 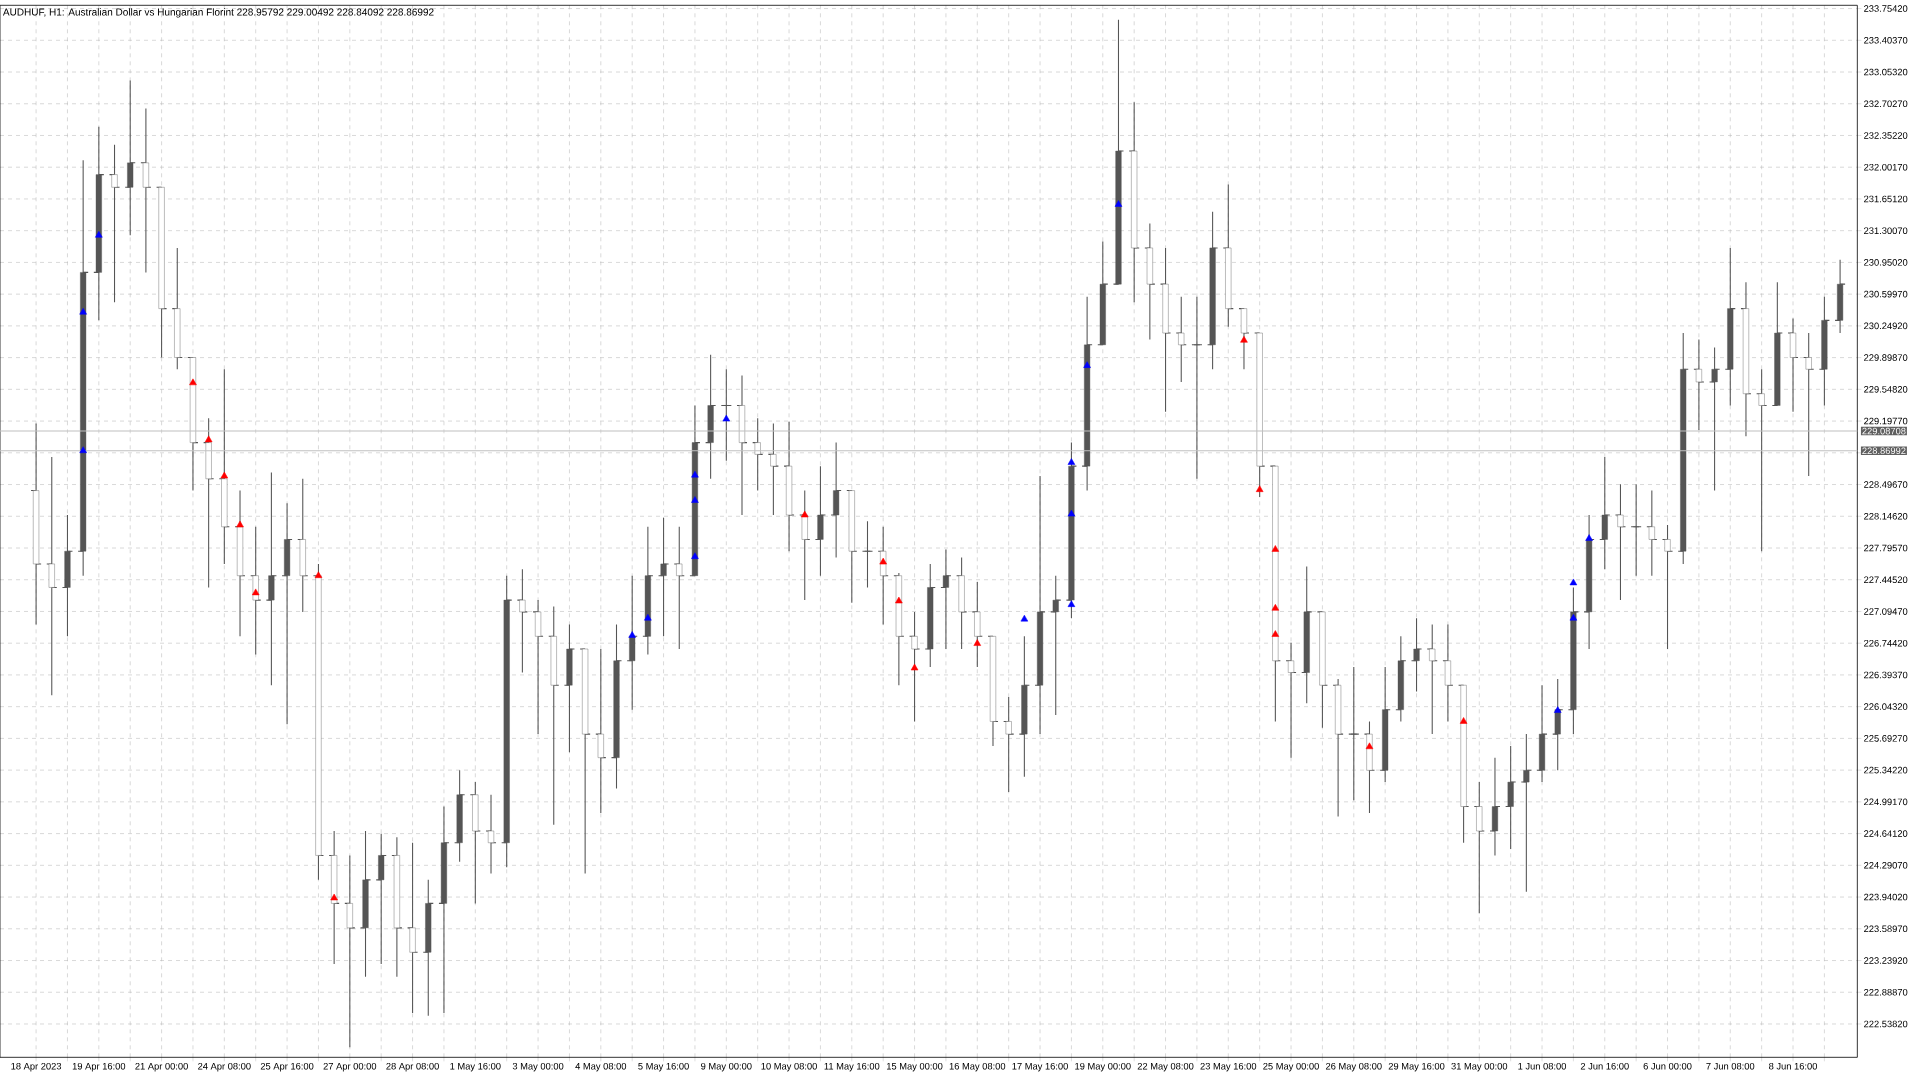 What do you see at coordinates (1479, 1067) in the screenshot?
I see `x-tick-label: 31 May 00:00` at bounding box center [1479, 1067].